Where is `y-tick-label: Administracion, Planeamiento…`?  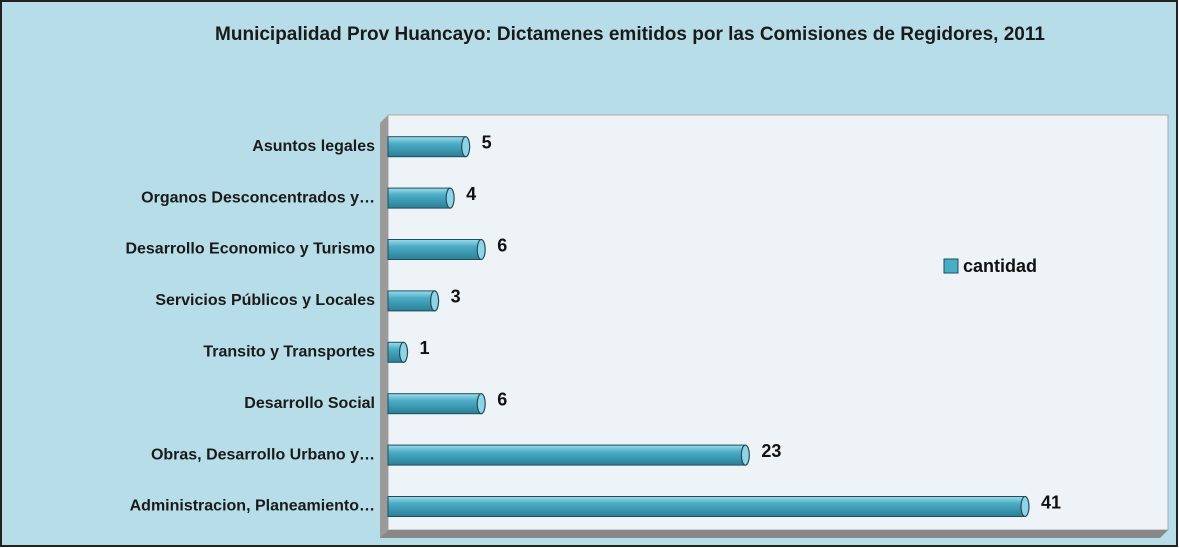
y-tick-label: Administracion, Planeamiento… is located at coordinates (252, 506).